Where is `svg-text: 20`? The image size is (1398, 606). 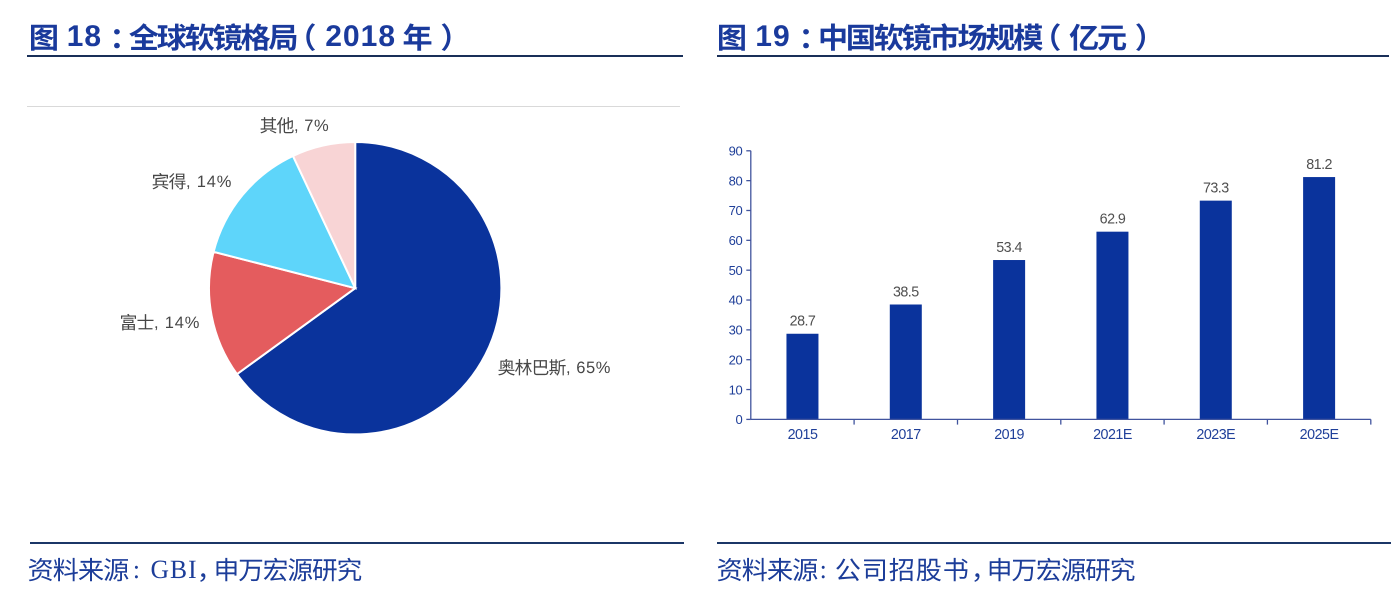
svg-text: 20 is located at coordinates (736, 359).